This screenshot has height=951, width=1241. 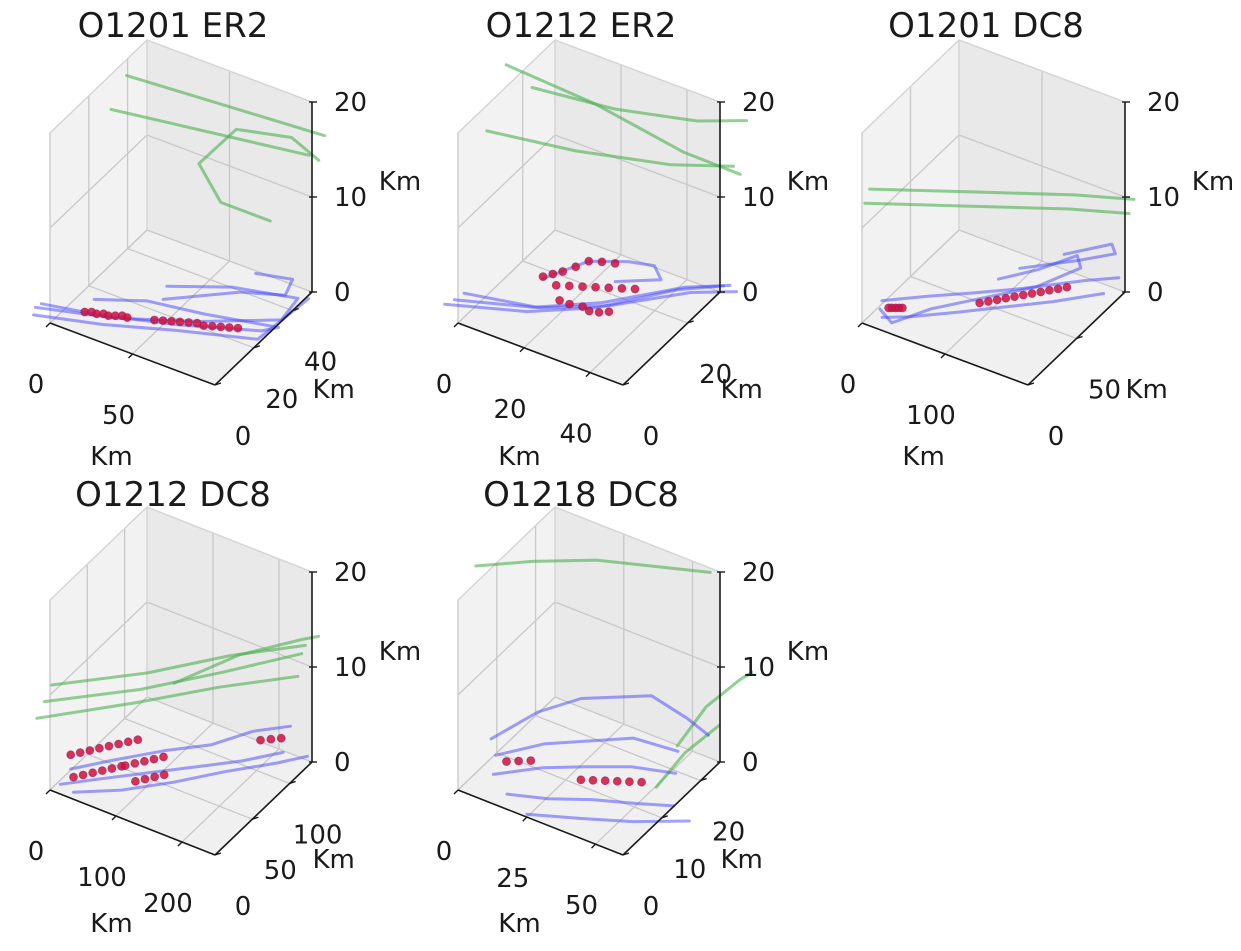 What do you see at coordinates (581, 495) in the screenshot?
I see `subplot-title: O1218 DC8` at bounding box center [581, 495].